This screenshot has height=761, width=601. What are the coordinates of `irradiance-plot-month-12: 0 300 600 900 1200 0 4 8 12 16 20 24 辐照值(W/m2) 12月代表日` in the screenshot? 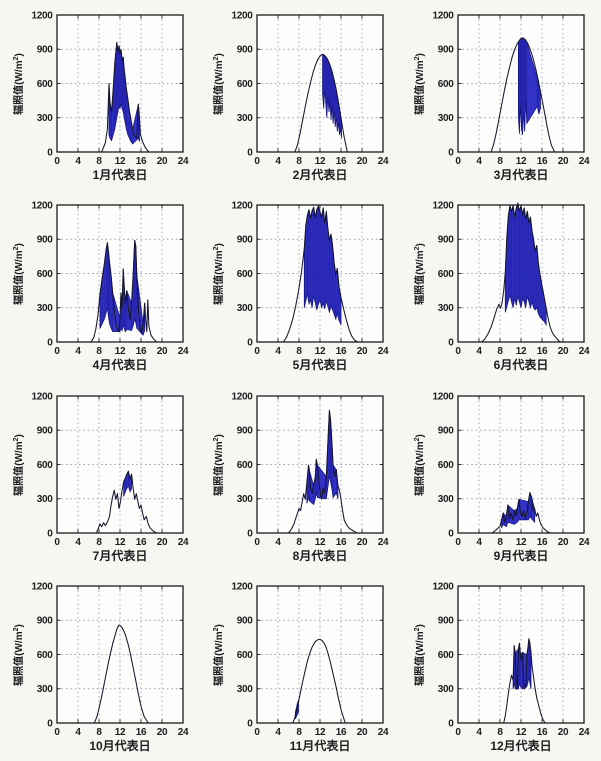 It's located at (501, 667).